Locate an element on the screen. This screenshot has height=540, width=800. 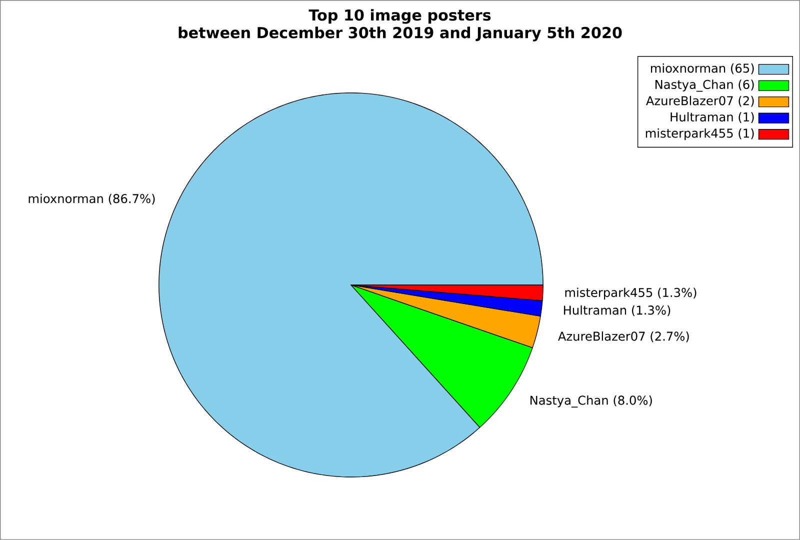
legend-label: AzureBlazer07 (2) is located at coordinates (700, 101).